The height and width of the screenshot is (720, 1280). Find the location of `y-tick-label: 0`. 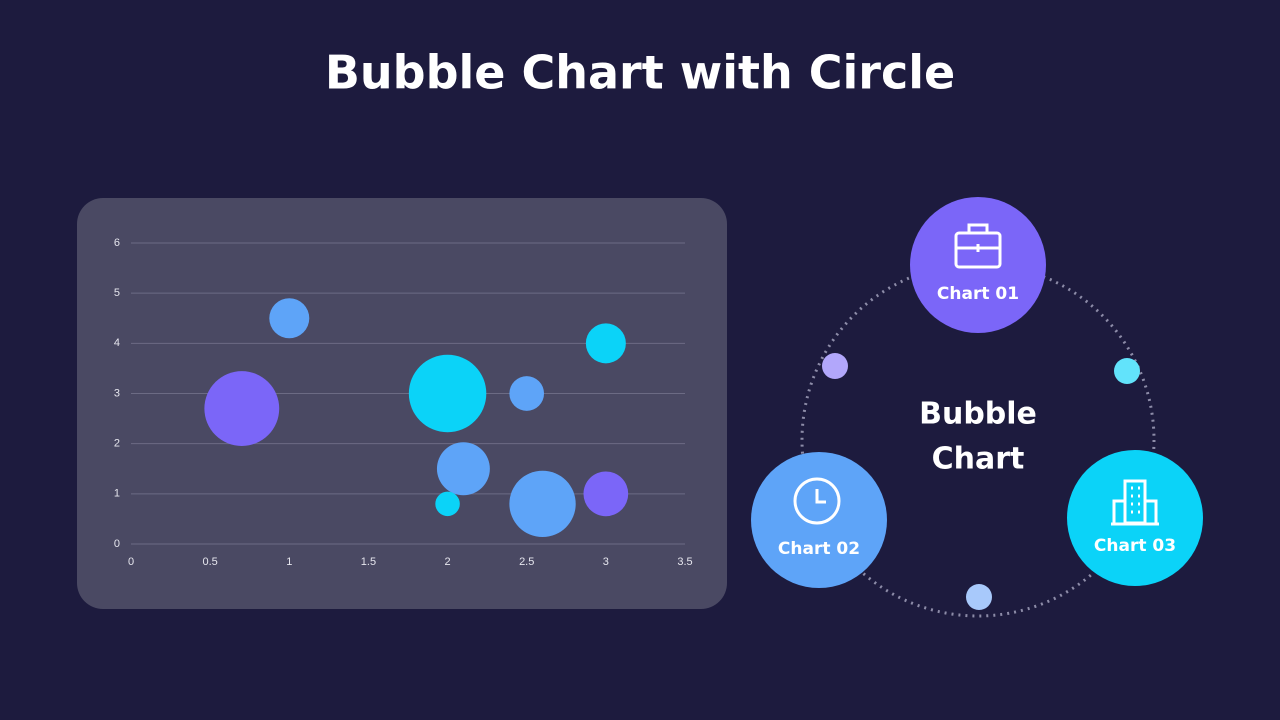

y-tick-label: 0 is located at coordinates (117, 544).